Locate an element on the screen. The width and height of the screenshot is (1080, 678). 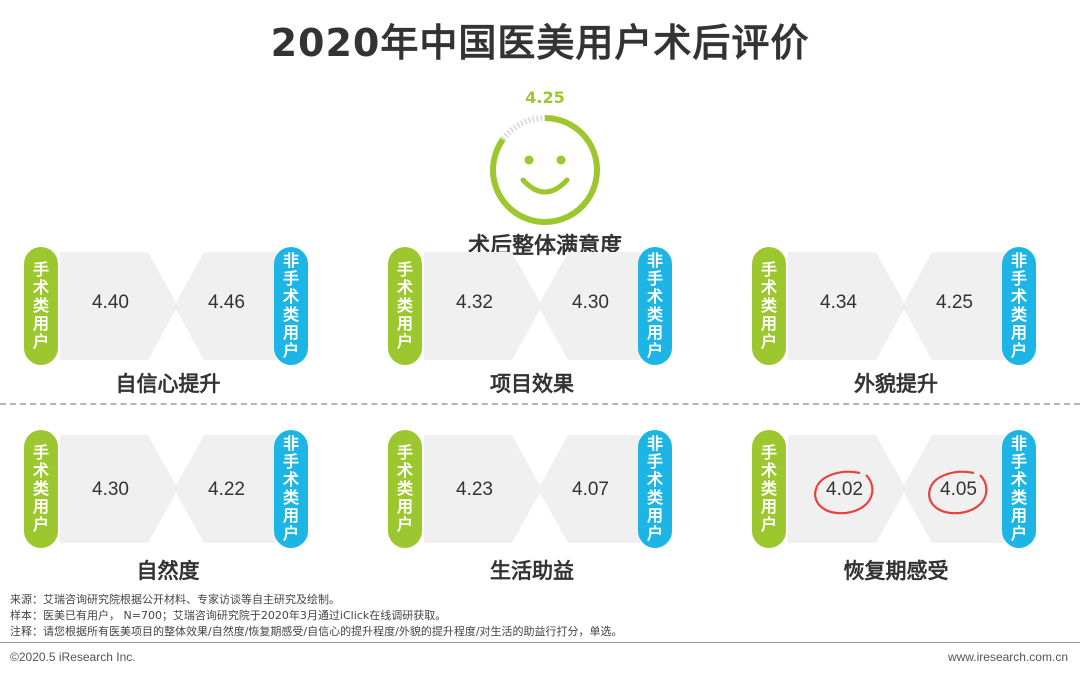
surgical-value: 4.40 is located at coordinates (110, 302).